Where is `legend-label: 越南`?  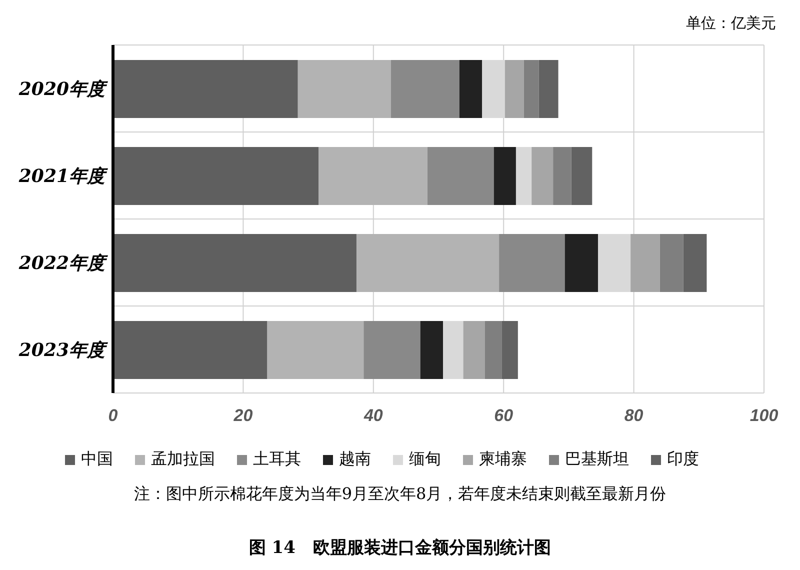
legend-label: 越南 is located at coordinates (355, 459).